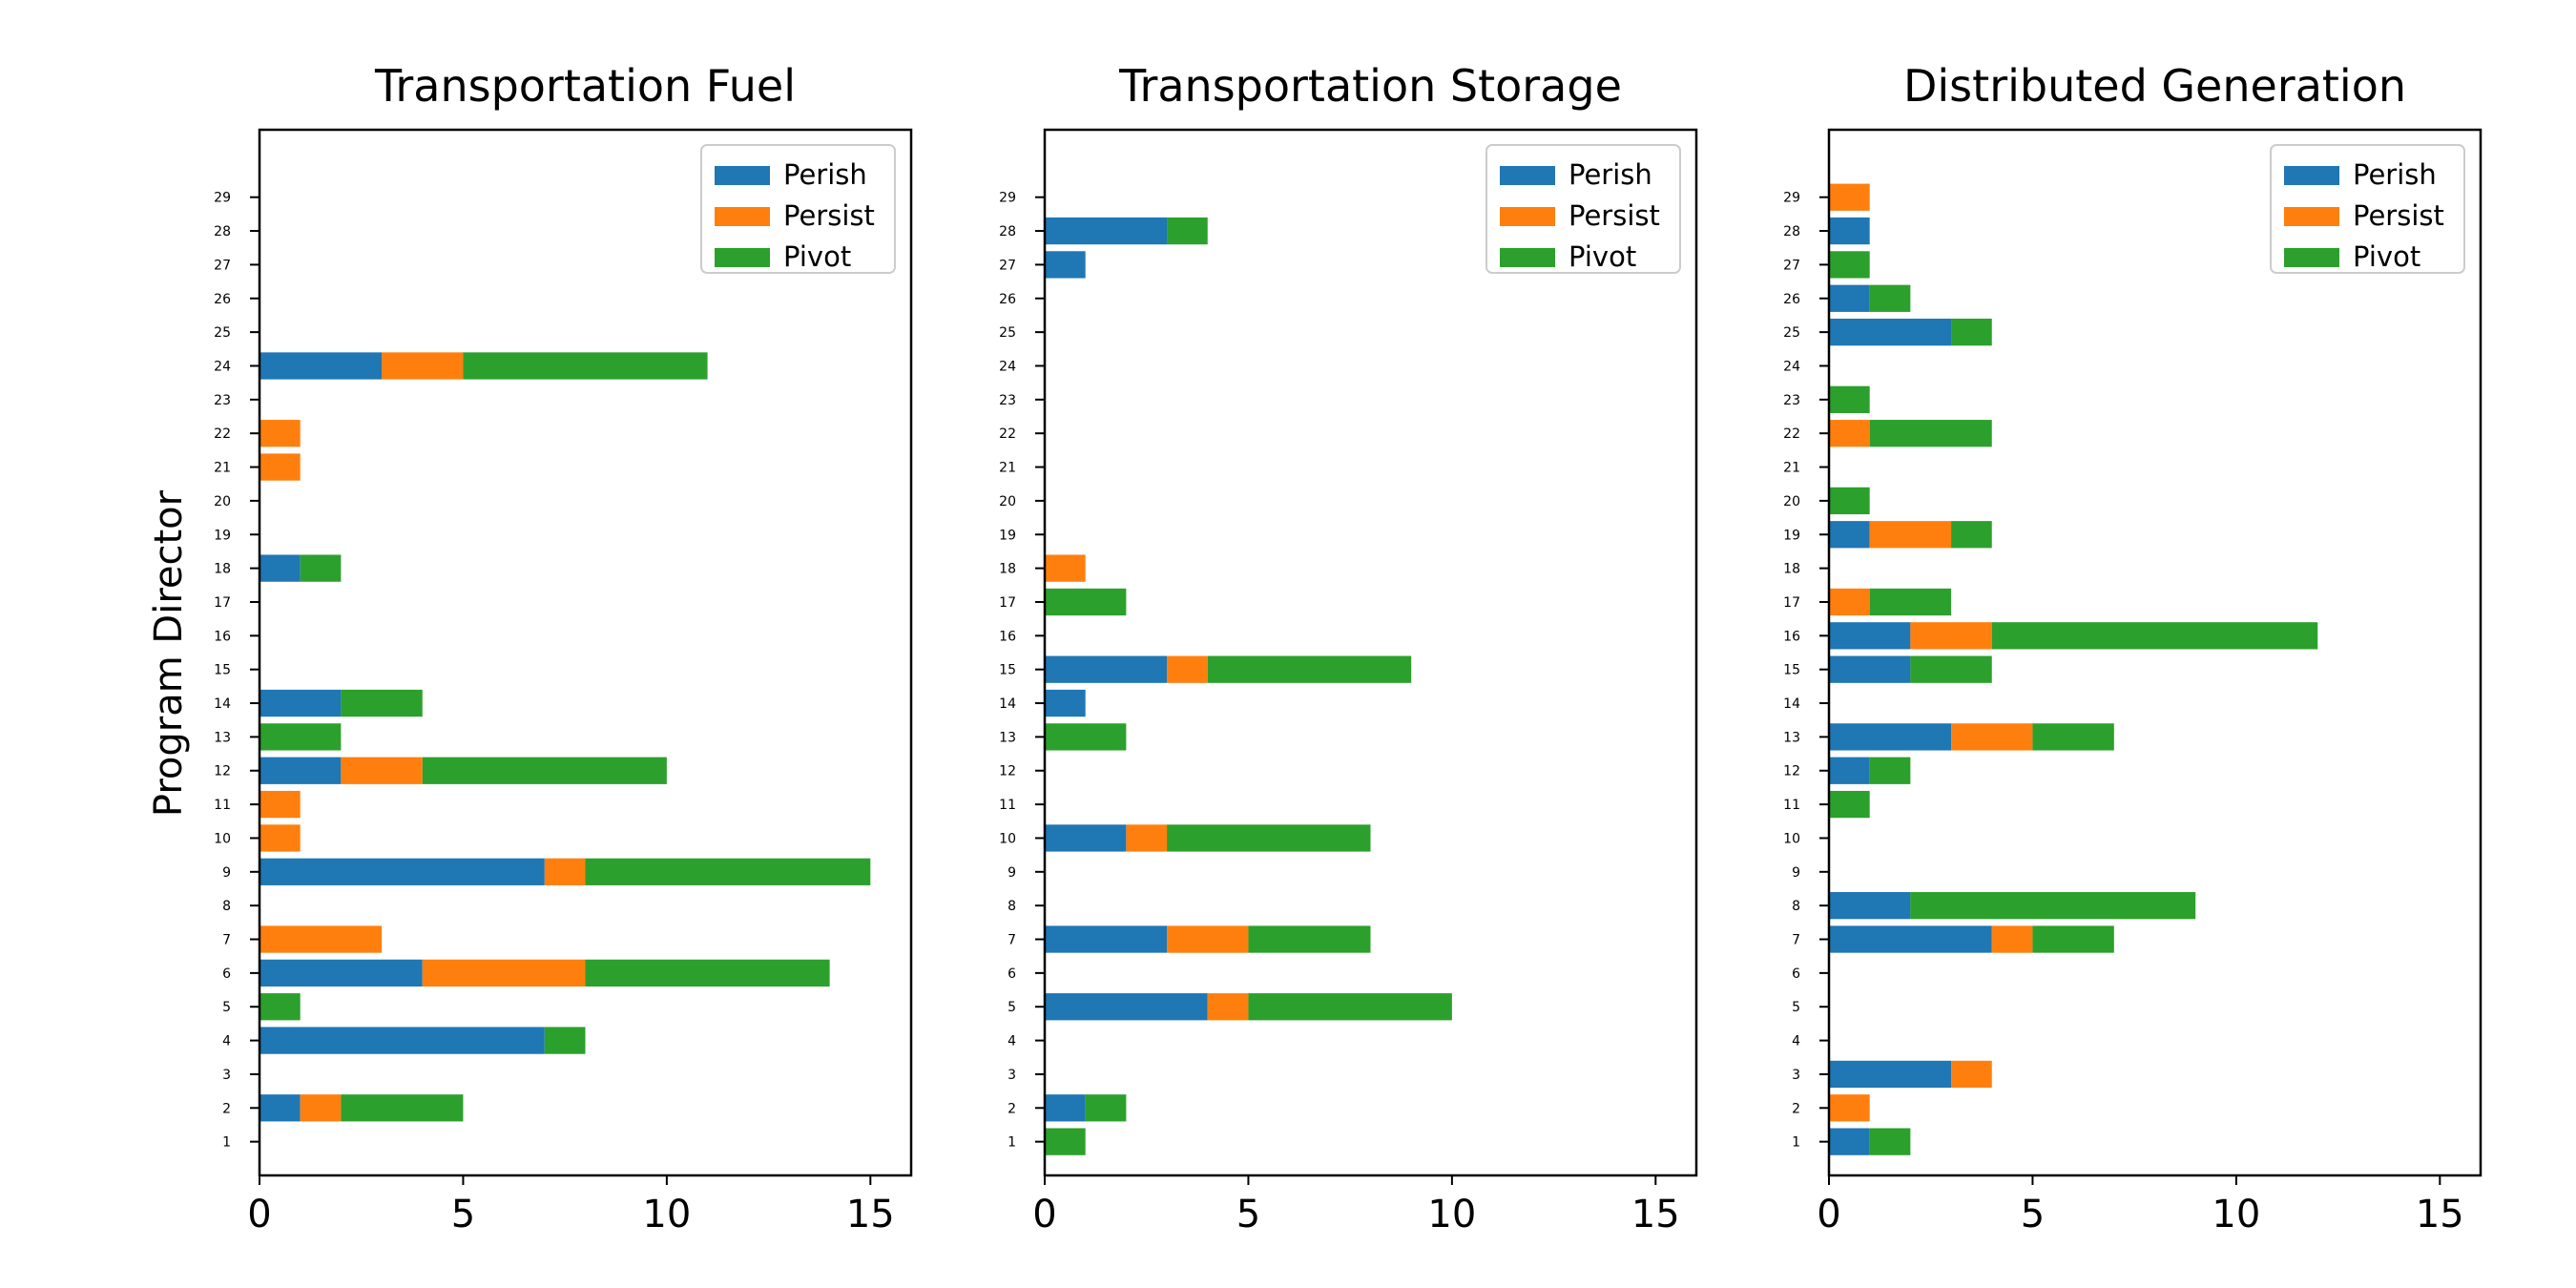 The height and width of the screenshot is (1288, 2576). What do you see at coordinates (226, 873) in the screenshot?
I see `y-tick-label: 9` at bounding box center [226, 873].